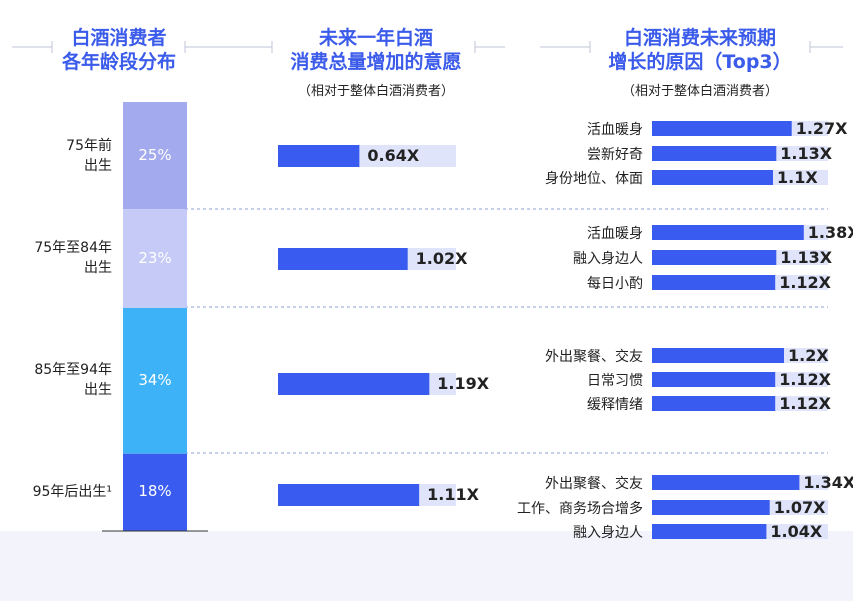  Describe the element at coordinates (796, 531) in the screenshot. I see `reason-value-4-3: 1.04X` at that location.